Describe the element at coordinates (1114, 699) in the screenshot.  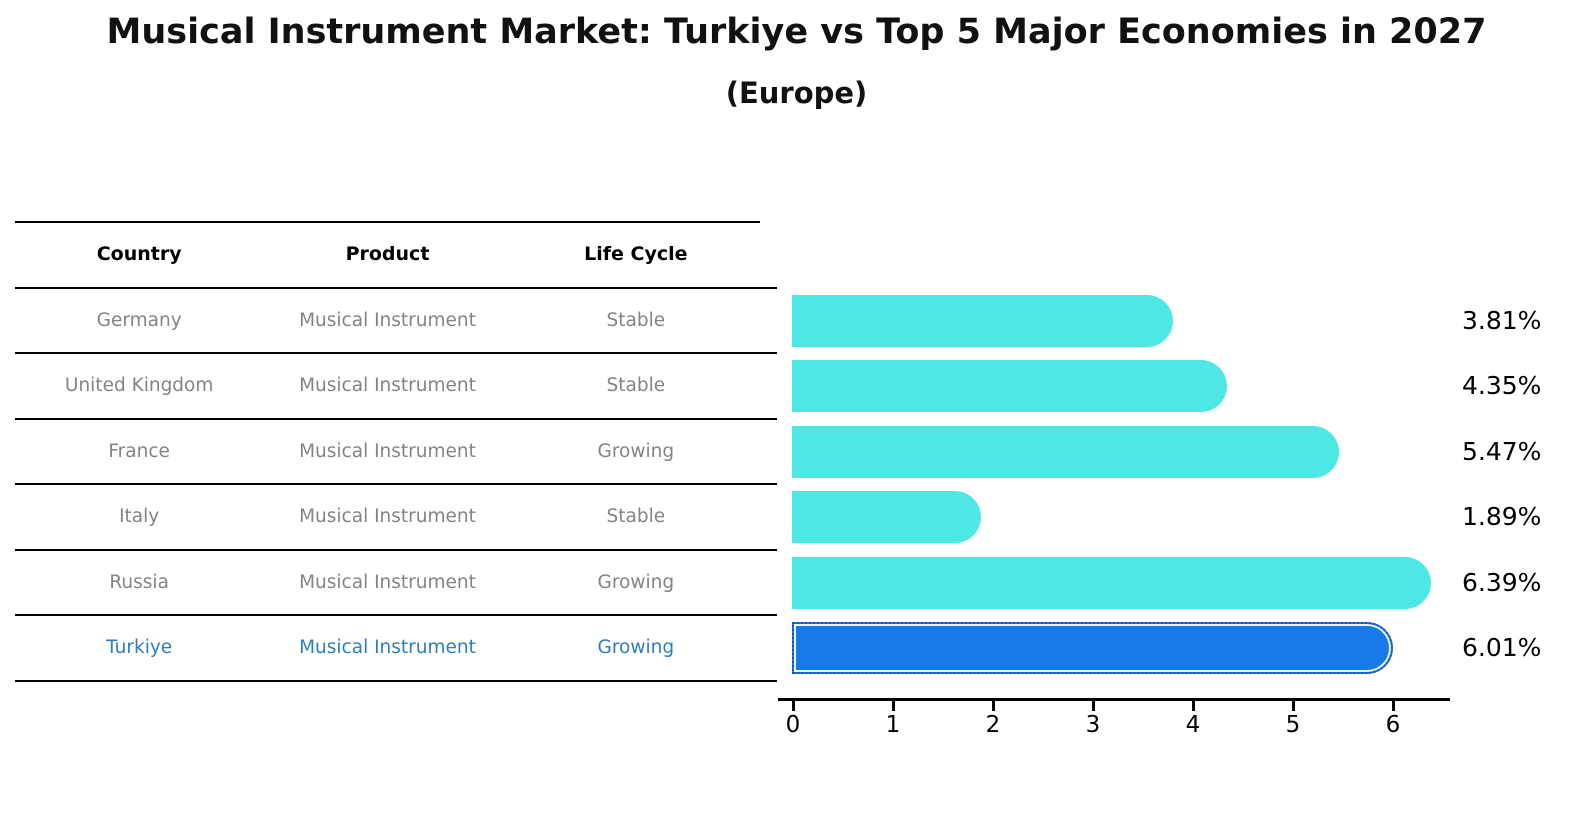
I see `x-axis-line` at that location.